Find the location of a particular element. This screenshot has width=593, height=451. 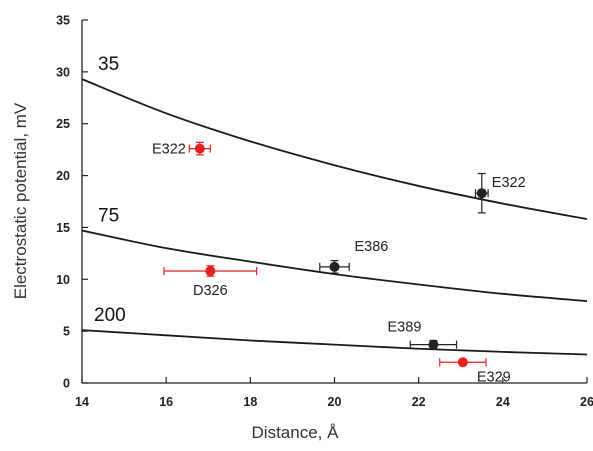

x-tick-label: 18 is located at coordinates (250, 402).